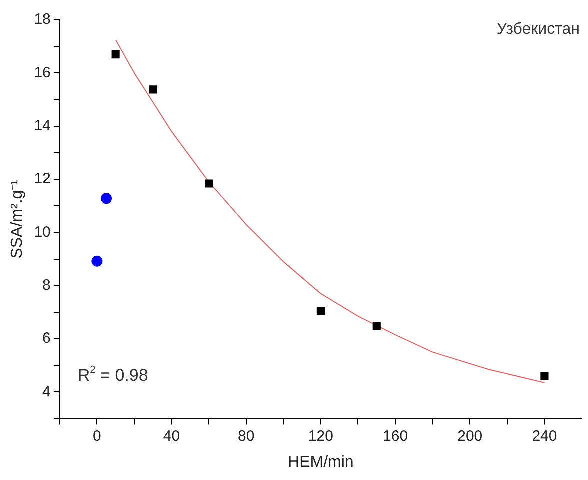  What do you see at coordinates (545, 436) in the screenshot?
I see `x-tick-label: 240` at bounding box center [545, 436].